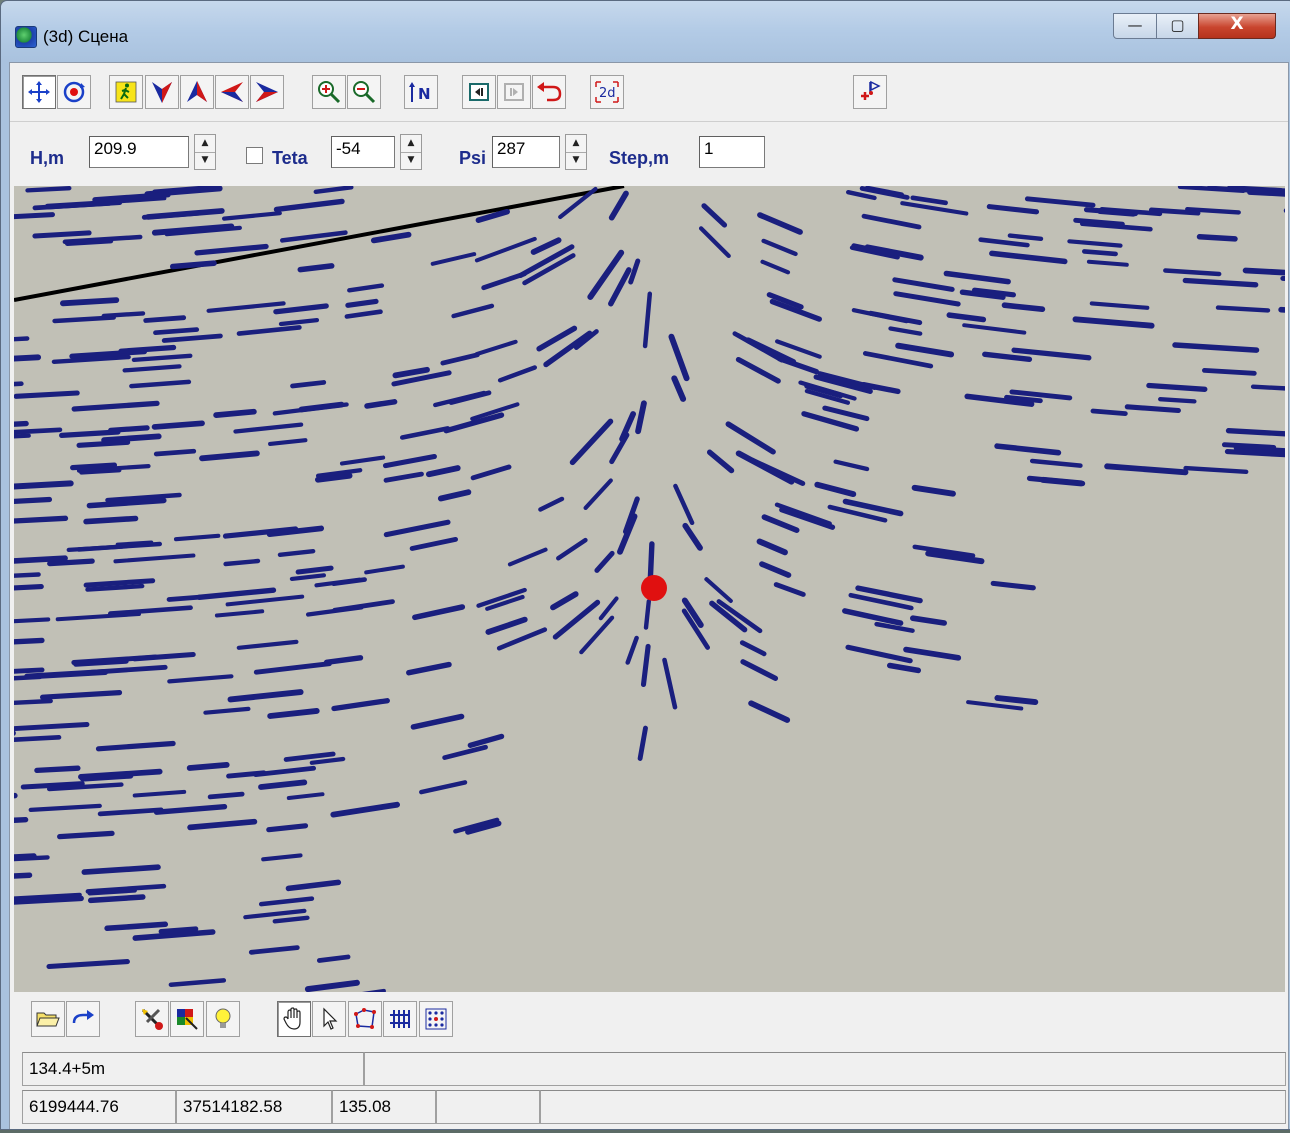  Describe the element at coordinates (870, 92) in the screenshot. I see `add-marker-button` at that location.